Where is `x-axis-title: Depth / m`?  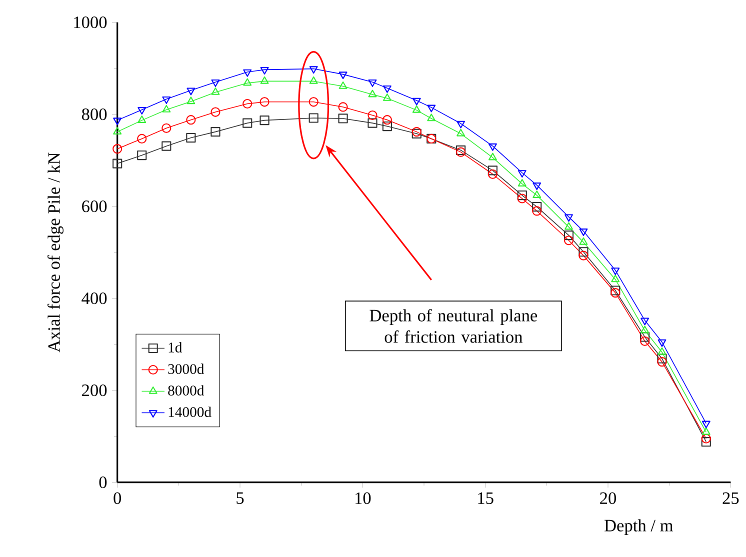 x-axis-title: Depth / m is located at coordinates (639, 527).